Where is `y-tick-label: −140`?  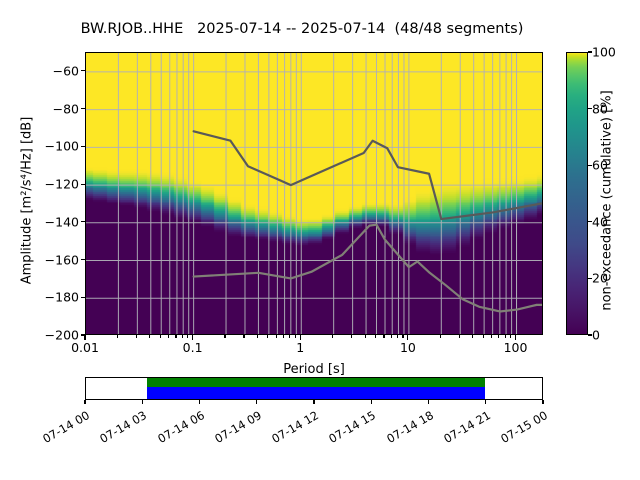 y-tick-label: −140 is located at coordinates (61, 222).